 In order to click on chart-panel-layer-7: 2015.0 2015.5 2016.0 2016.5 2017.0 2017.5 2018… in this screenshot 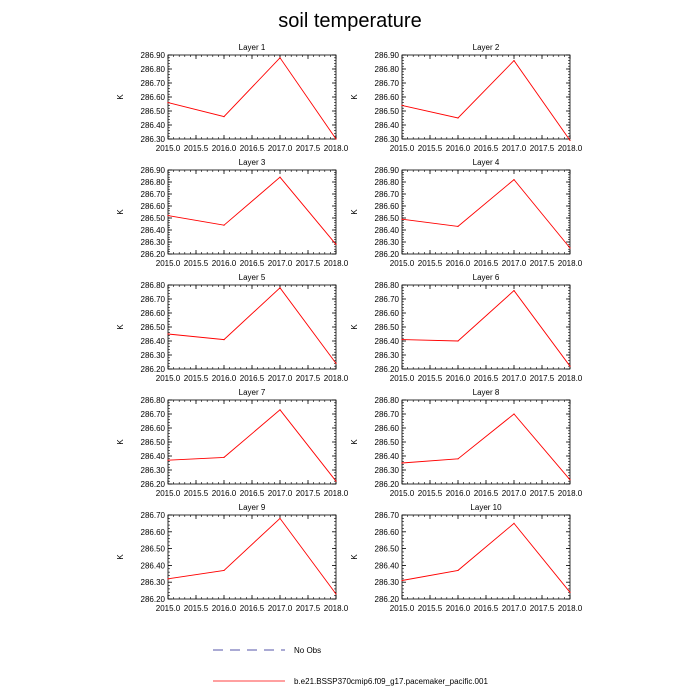, I will do `click(232, 443)`.